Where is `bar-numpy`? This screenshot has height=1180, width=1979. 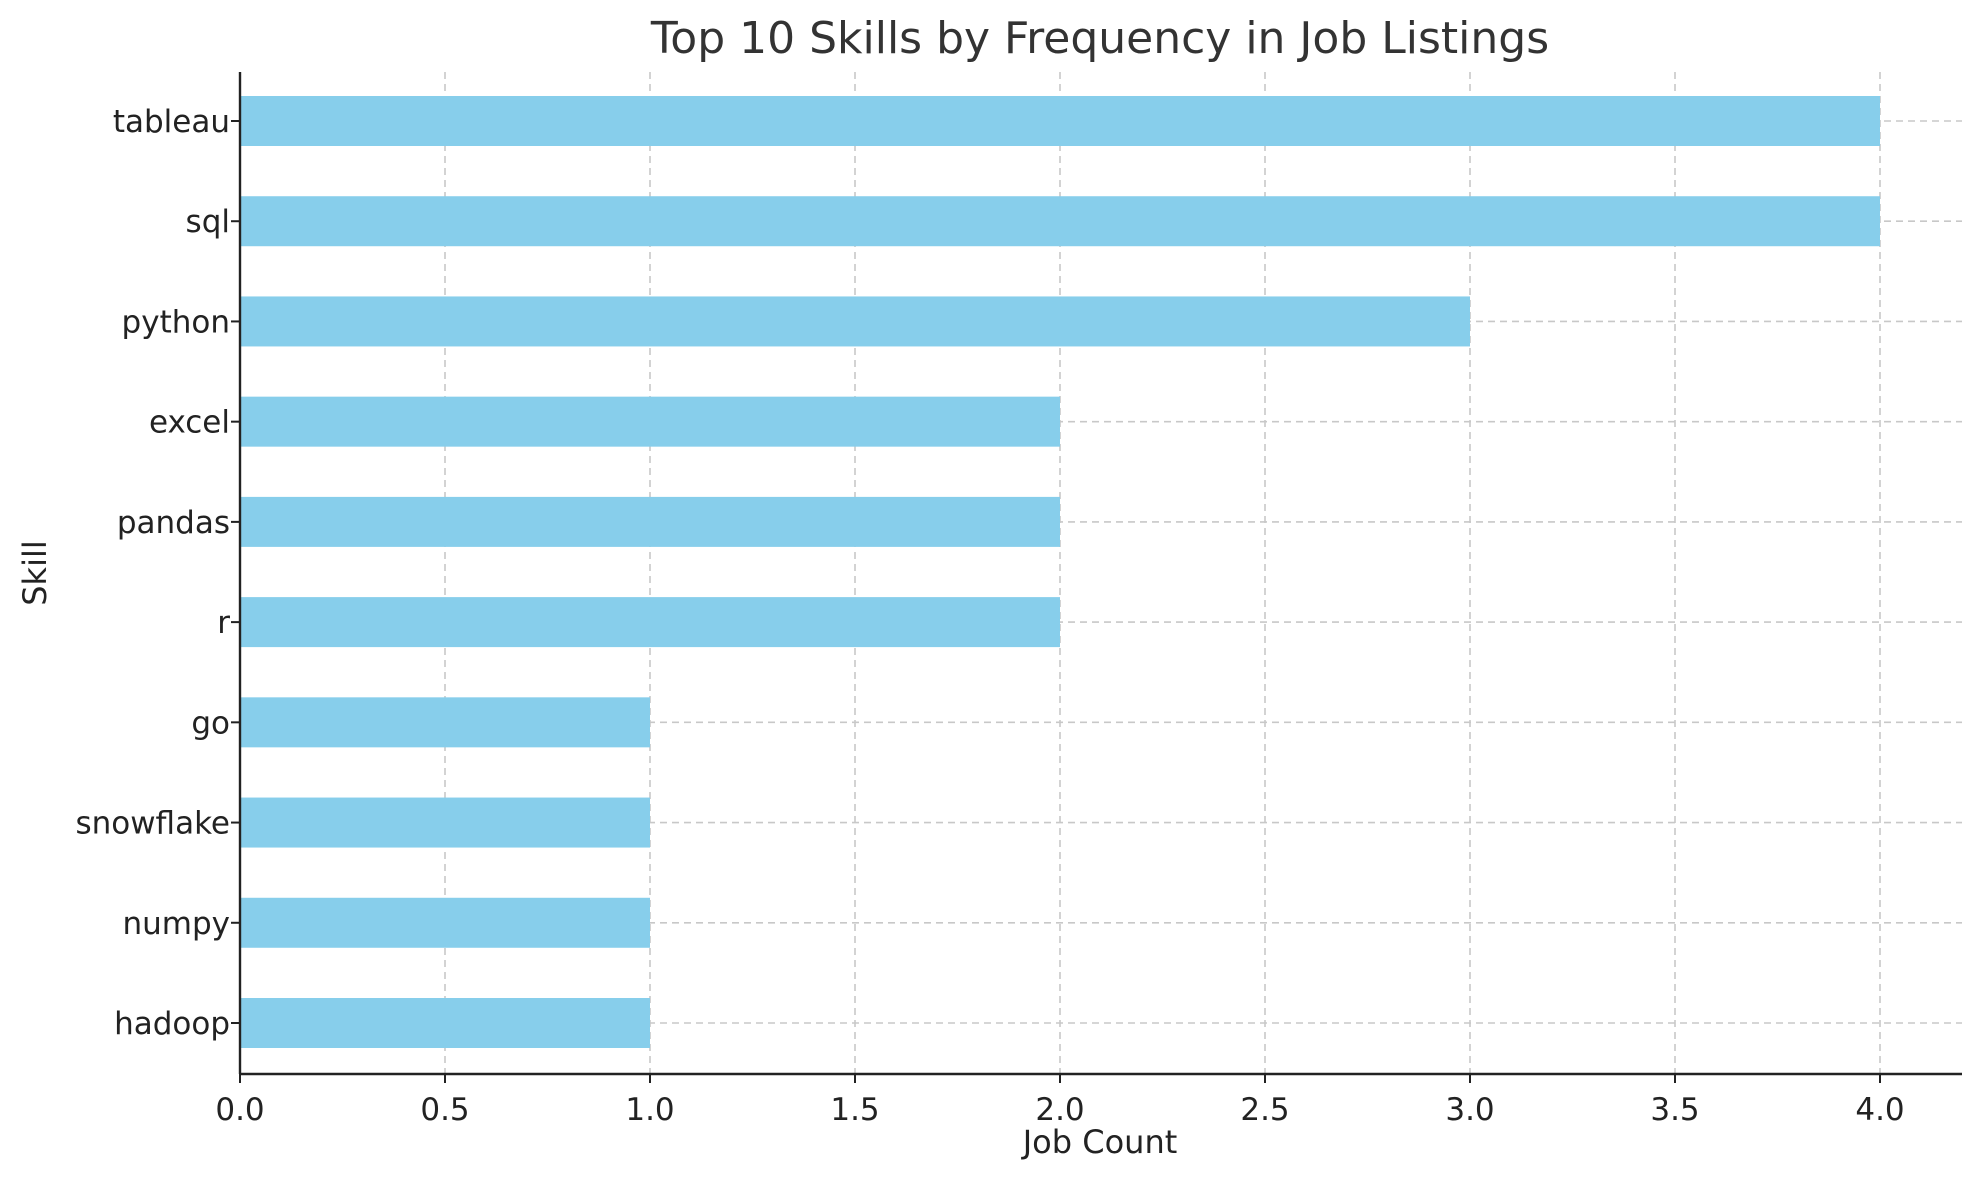 bar-numpy is located at coordinates (445, 922).